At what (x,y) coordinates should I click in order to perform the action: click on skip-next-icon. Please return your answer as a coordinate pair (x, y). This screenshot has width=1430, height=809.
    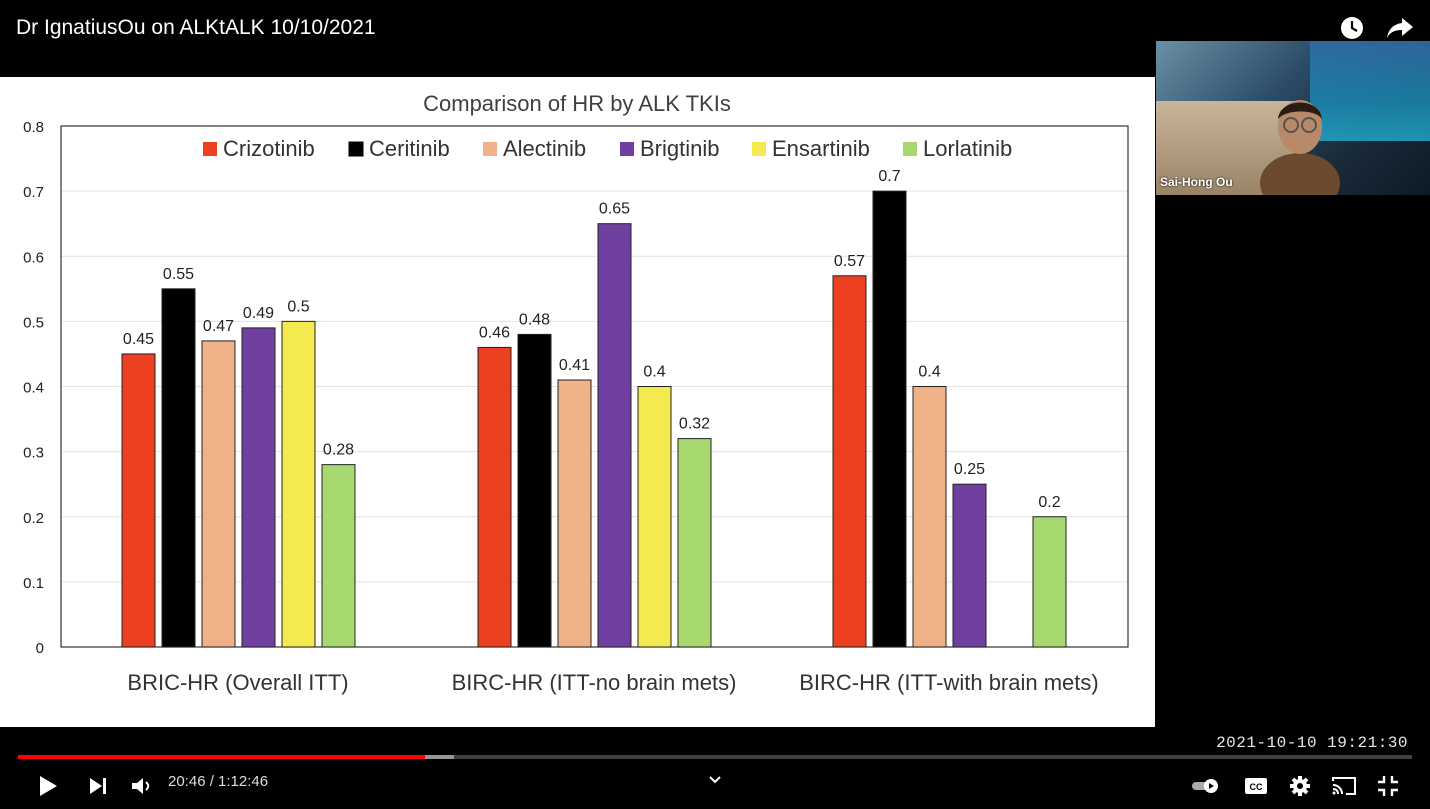
    Looking at the image, I should click on (98, 786).